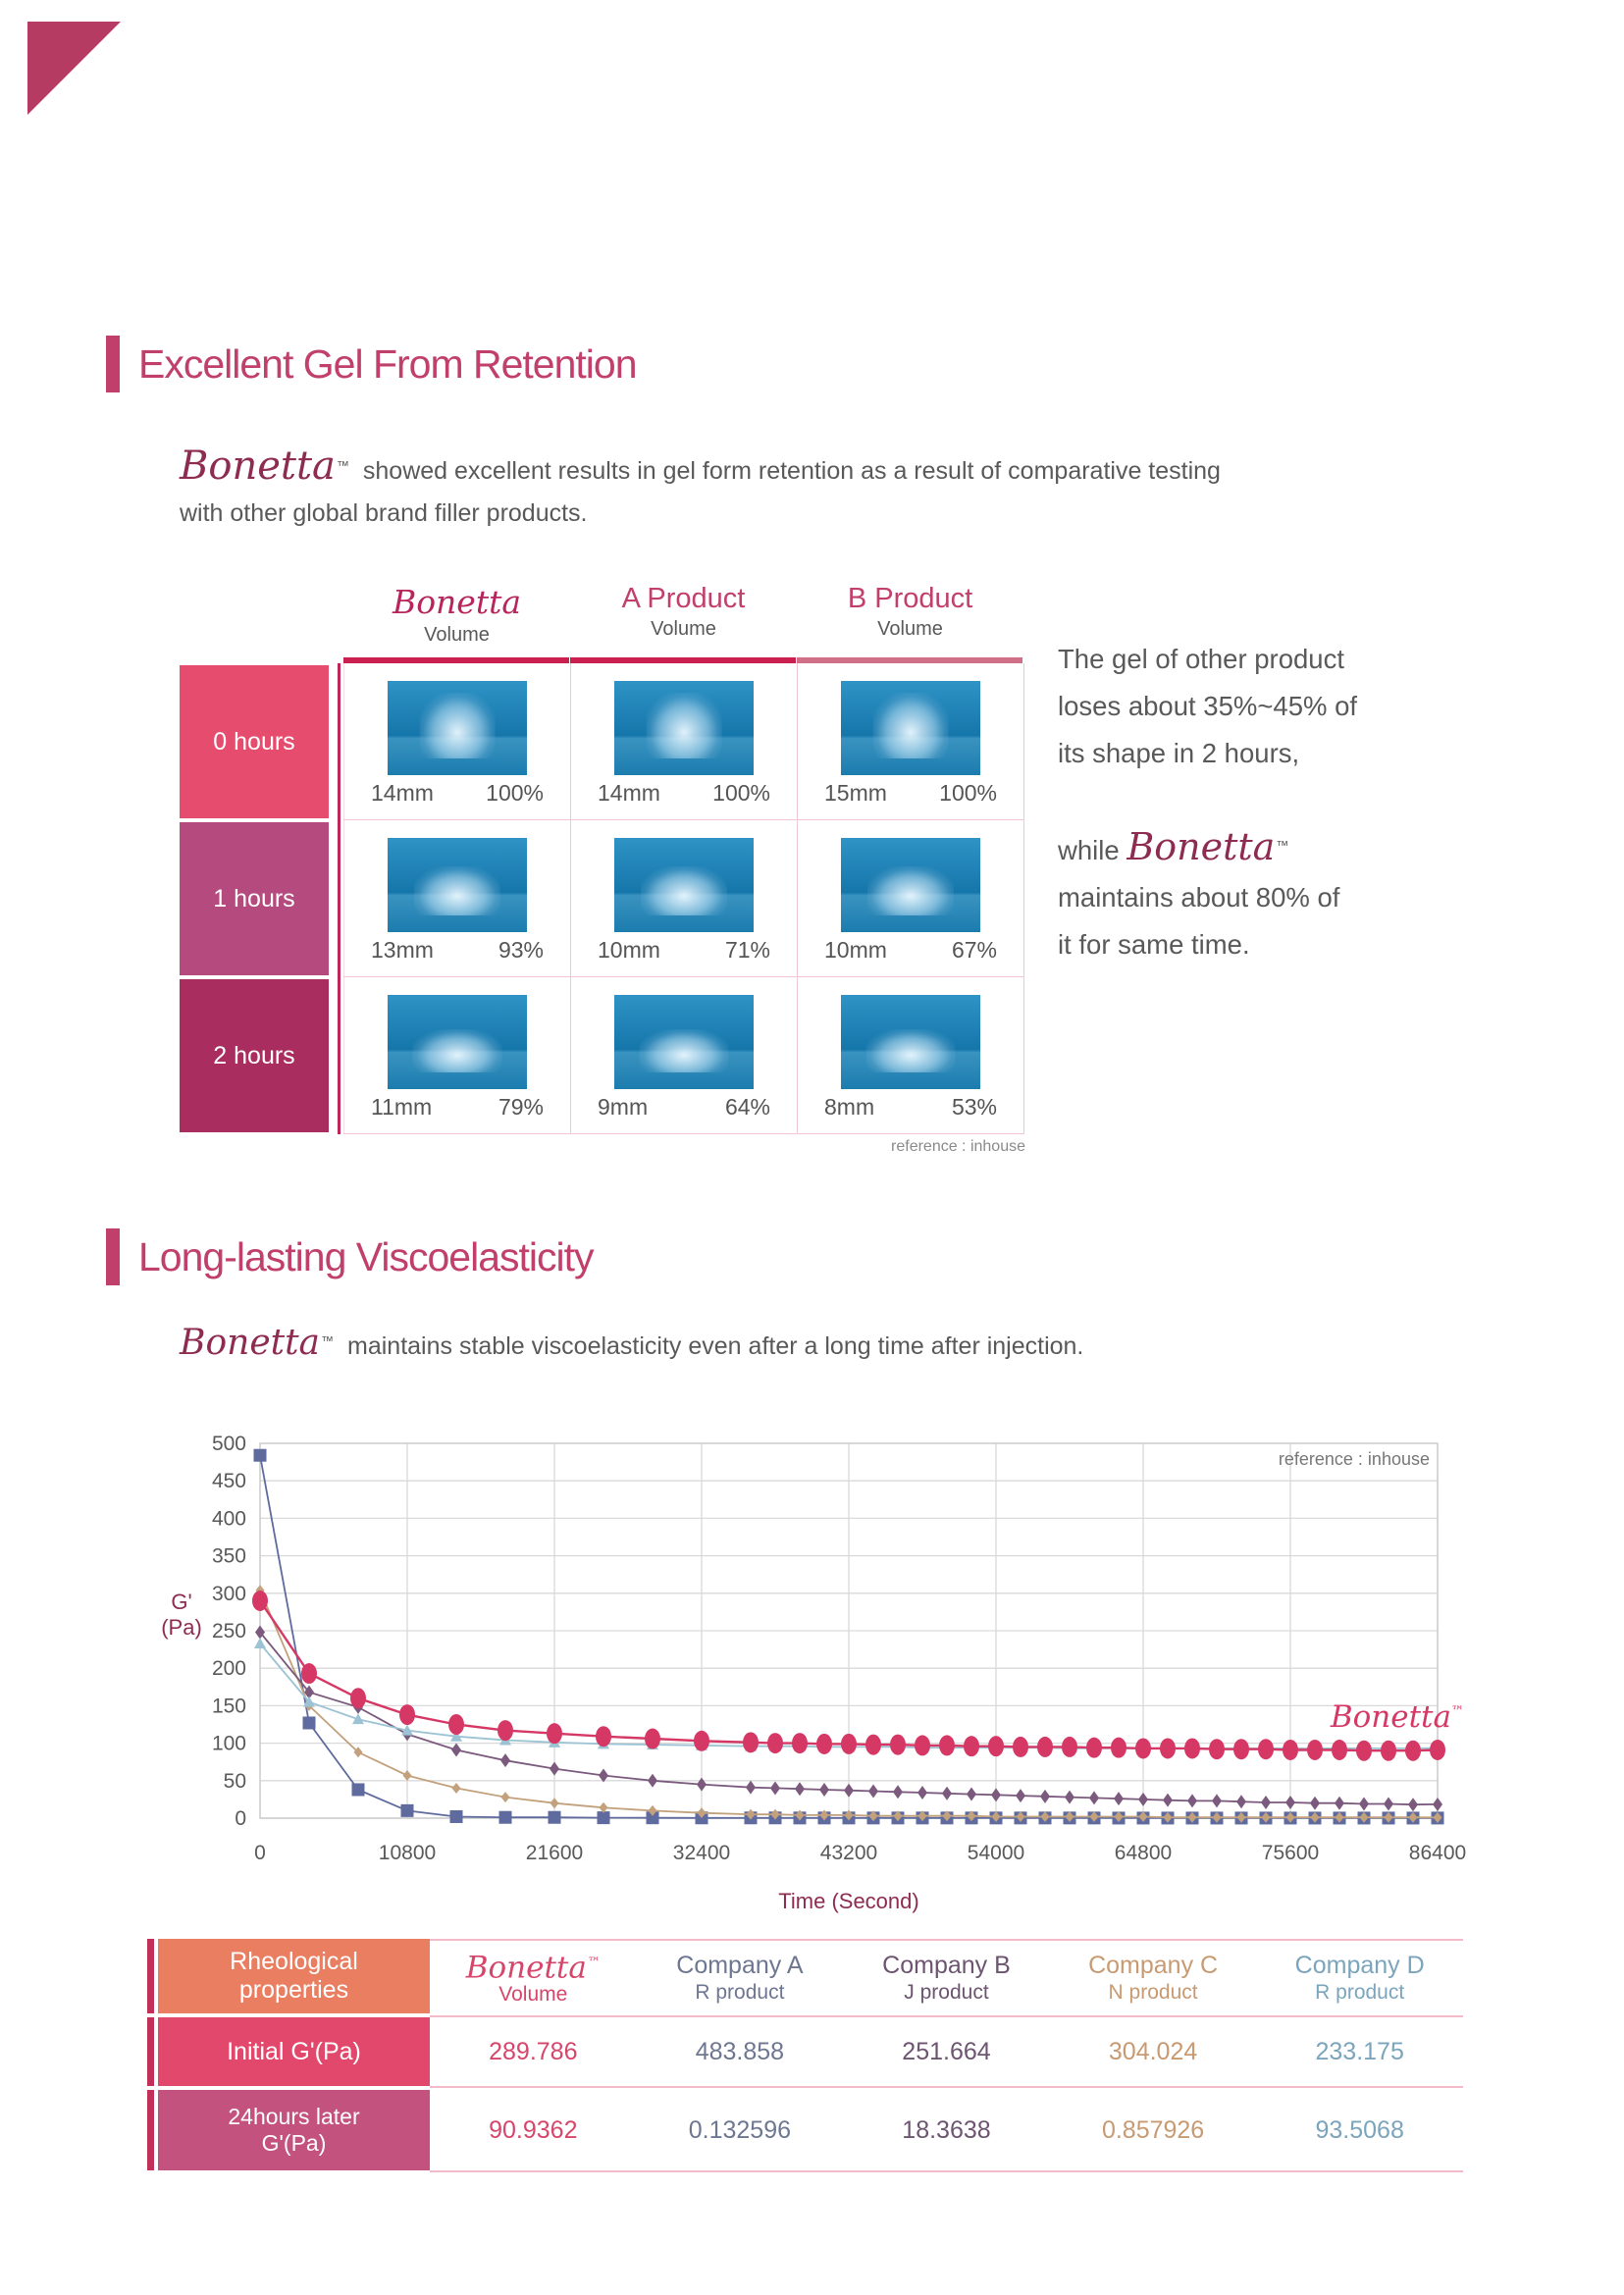 This screenshot has width=1624, height=2295. Describe the element at coordinates (740, 2131) in the screenshot. I see `rheology-value-cell: 0.132596` at that location.